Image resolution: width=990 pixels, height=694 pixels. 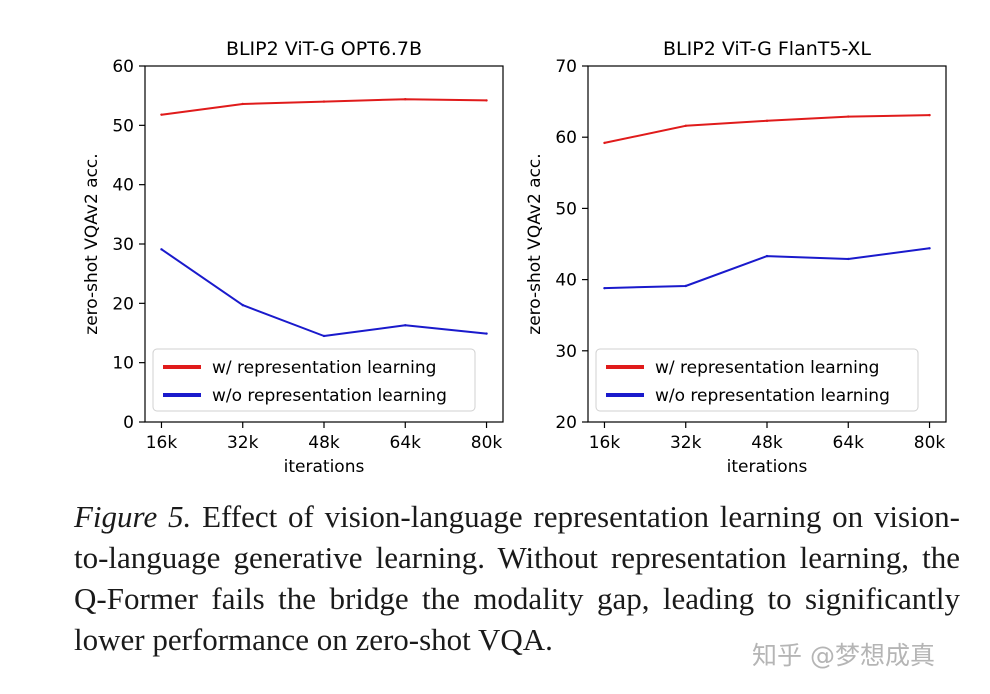 I want to click on y-tick-label: 0, so click(x=128, y=423).